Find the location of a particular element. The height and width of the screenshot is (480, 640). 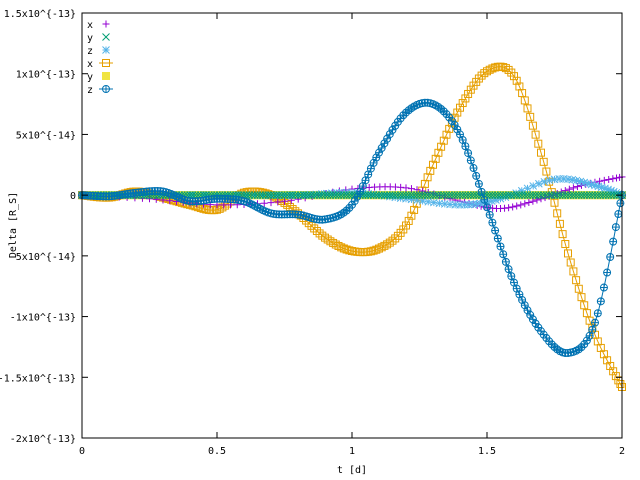

x-tick-label: 2 is located at coordinates (622, 451).